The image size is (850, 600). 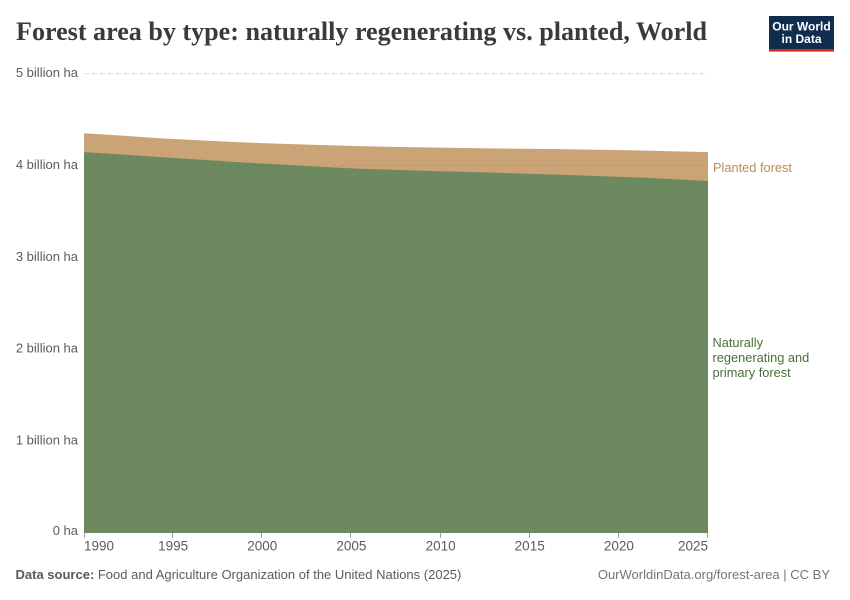 I want to click on svg-text: 3 billion ha, so click(x=47, y=256).